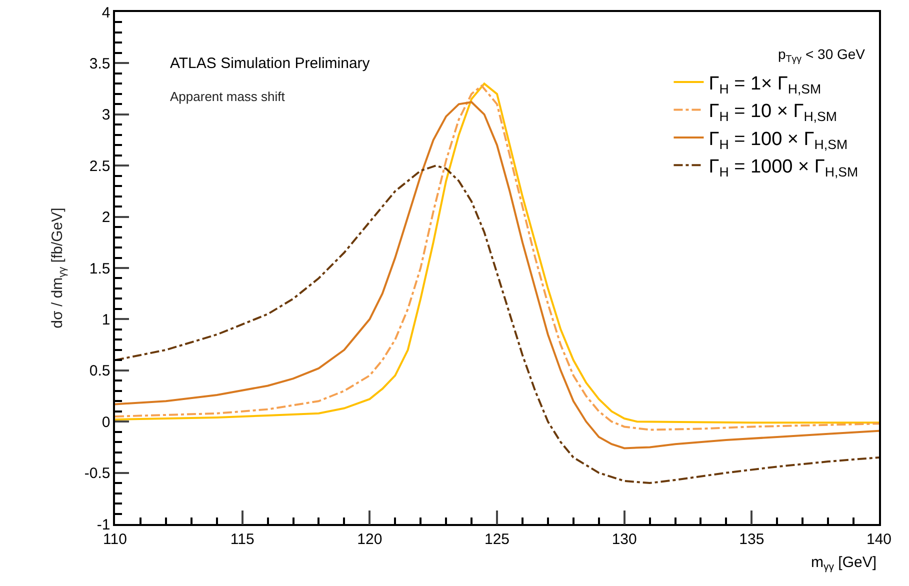  I want to click on y-tick-label: 0, so click(106, 422).